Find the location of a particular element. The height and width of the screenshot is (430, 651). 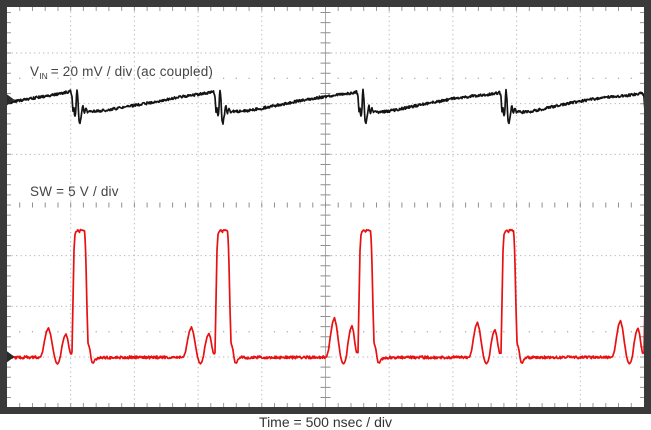

vin-trace is located at coordinates (325, 106).